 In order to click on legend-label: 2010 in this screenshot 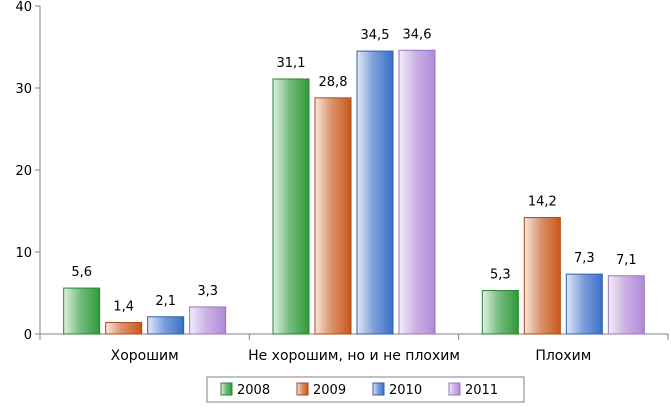, I will do `click(405, 390)`.